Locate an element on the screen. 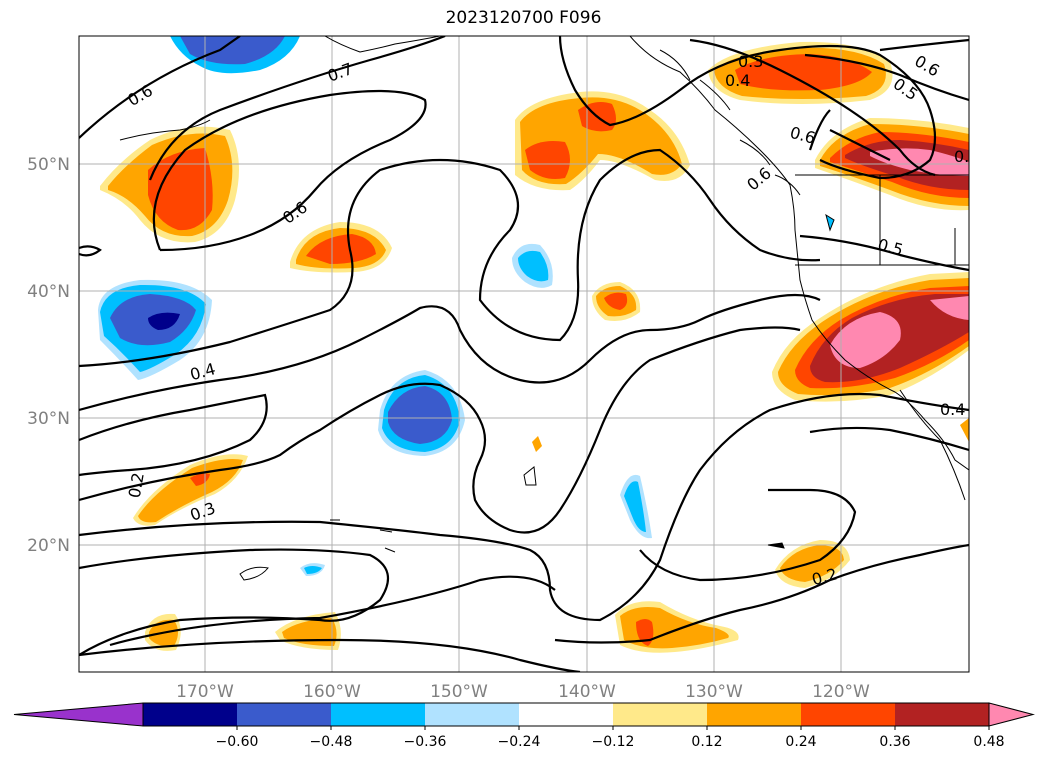 This screenshot has width=1047, height=765. lat-label: 50°N is located at coordinates (48, 165).